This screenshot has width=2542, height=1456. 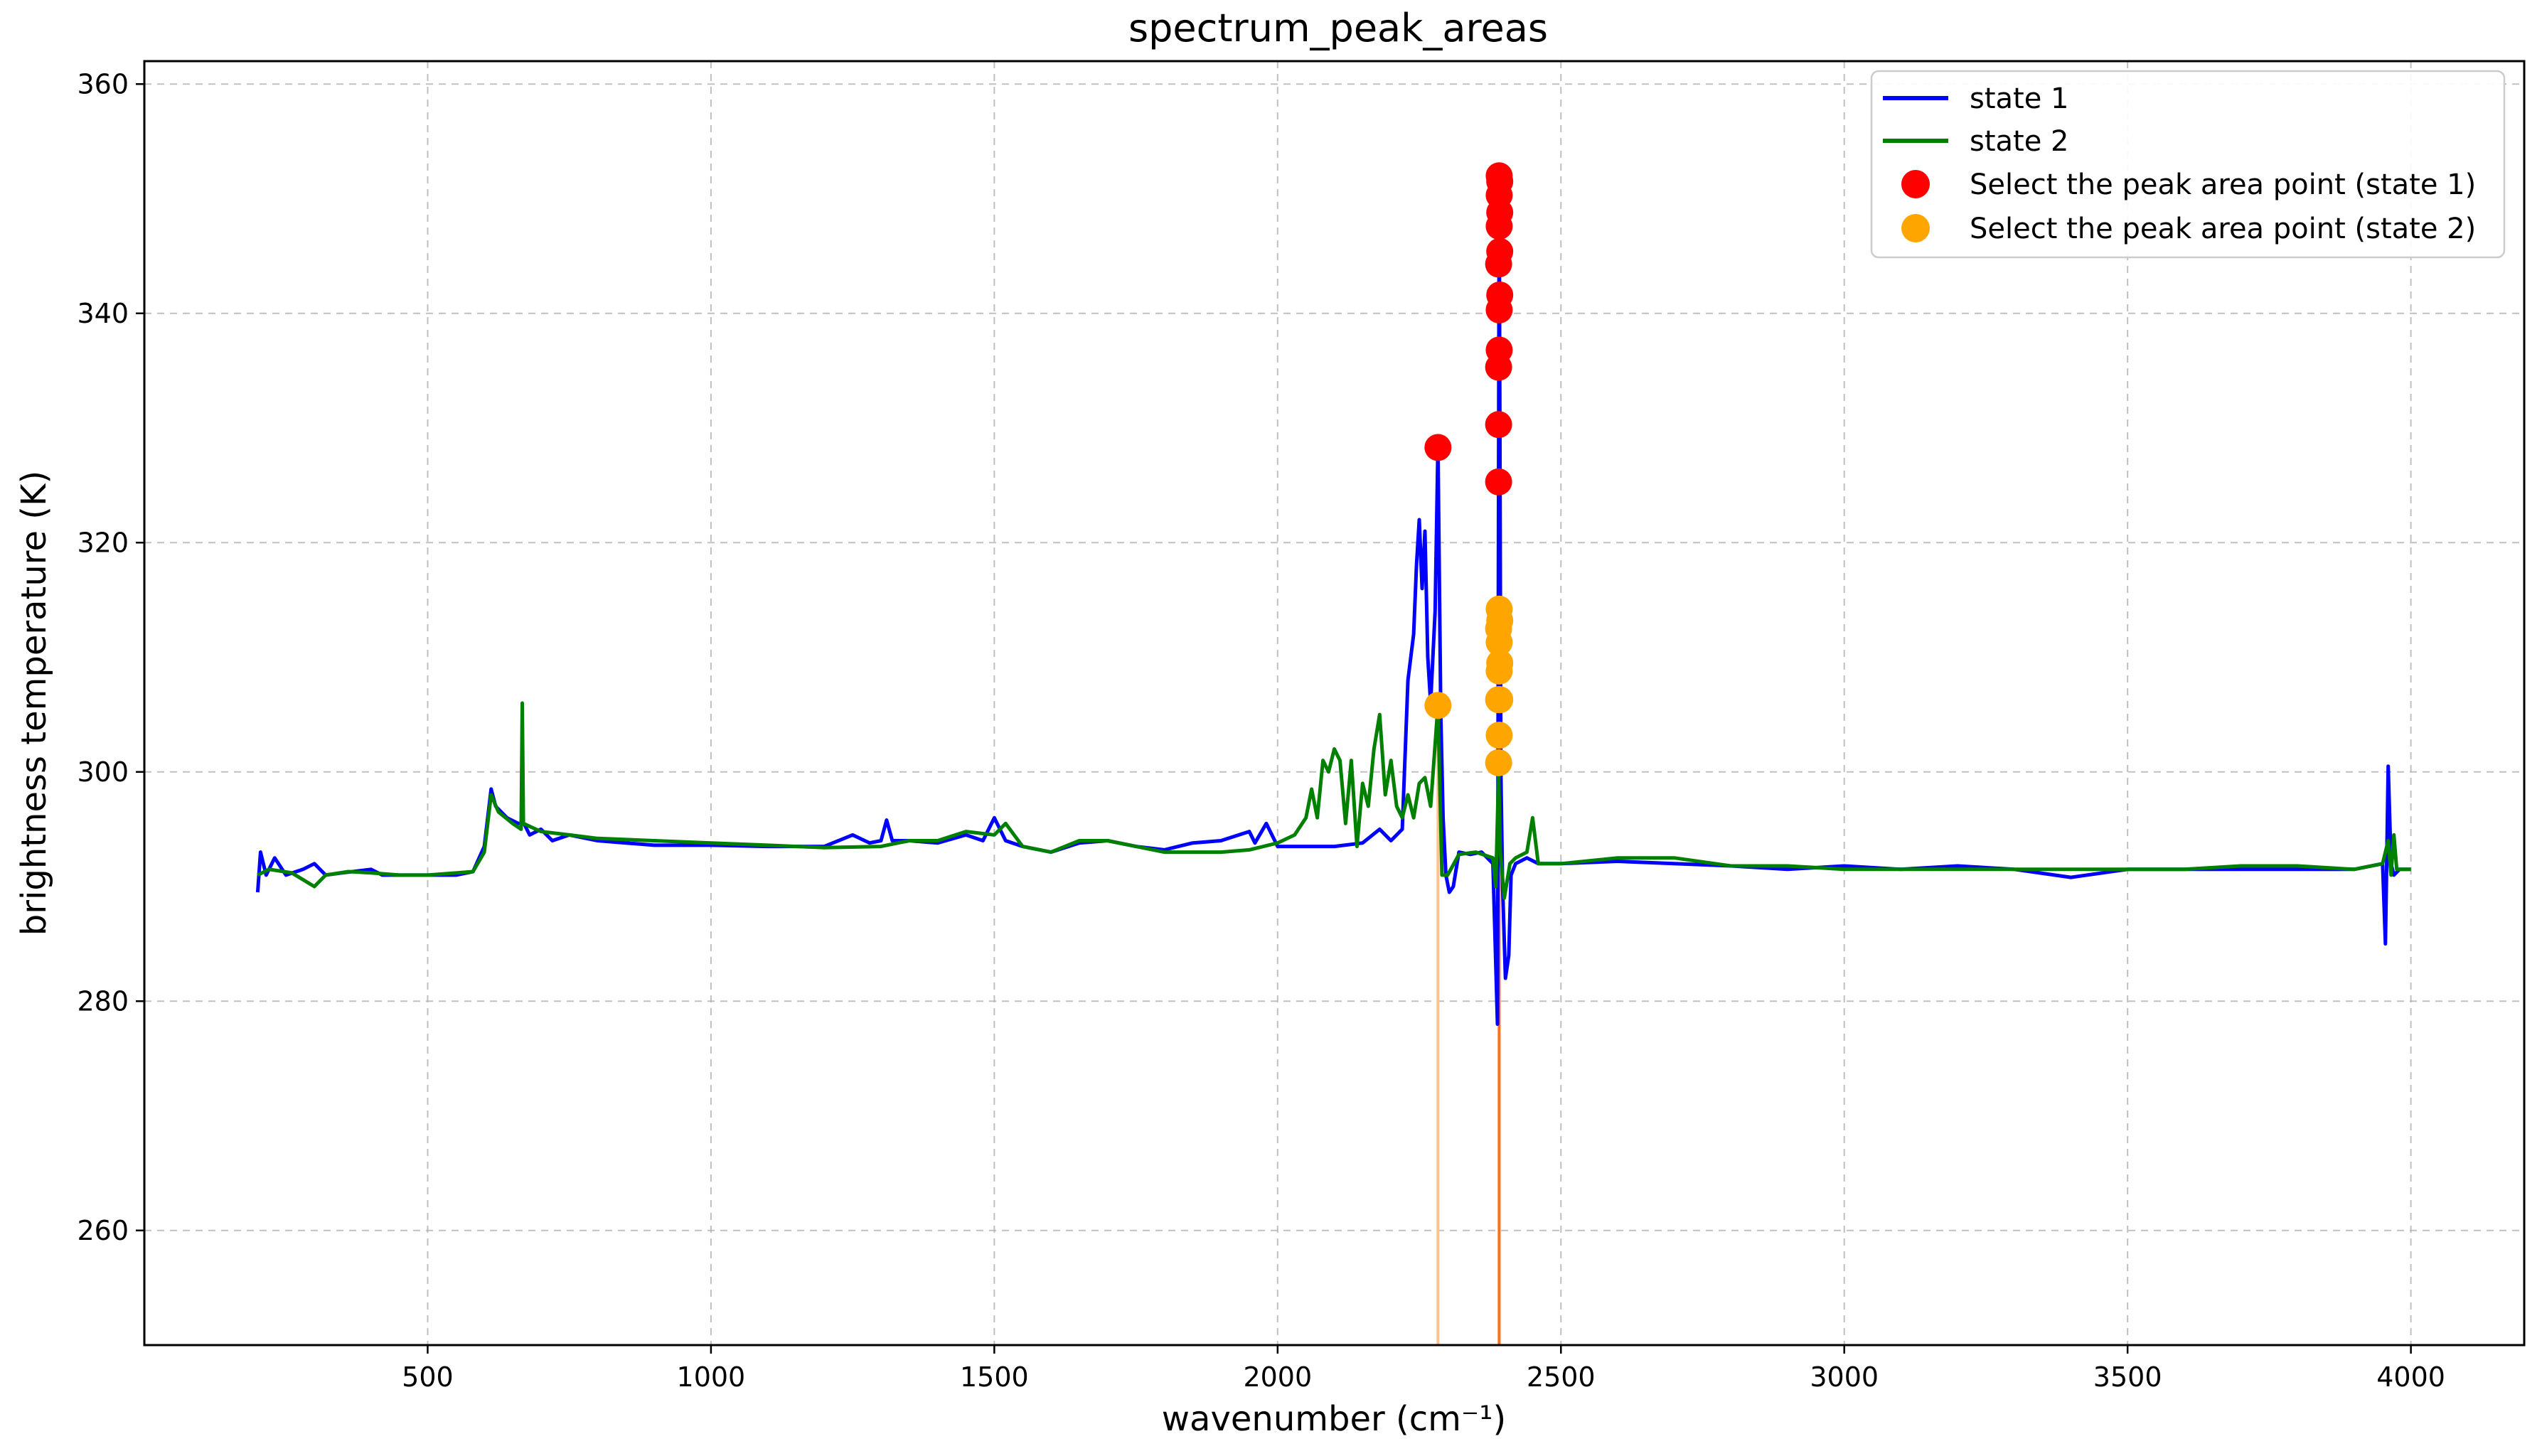 I want to click on legend-label-state-2: state 2, so click(x=2019, y=141).